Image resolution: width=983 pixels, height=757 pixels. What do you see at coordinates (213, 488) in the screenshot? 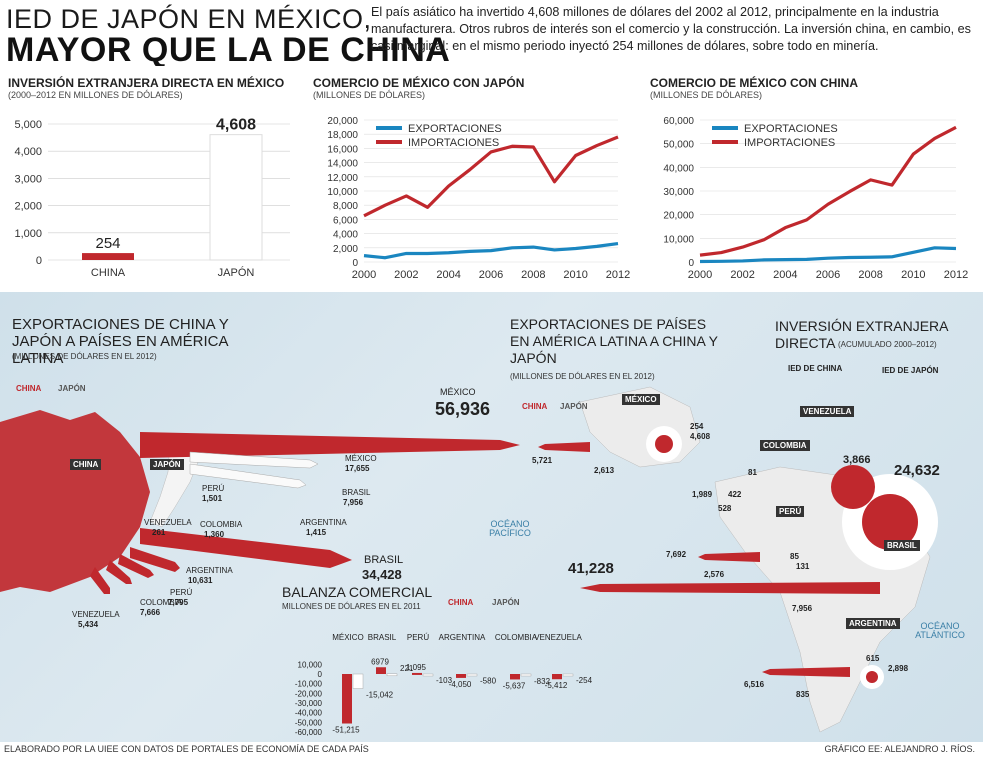
I see `japan-peru-country: PERÚ` at bounding box center [213, 488].